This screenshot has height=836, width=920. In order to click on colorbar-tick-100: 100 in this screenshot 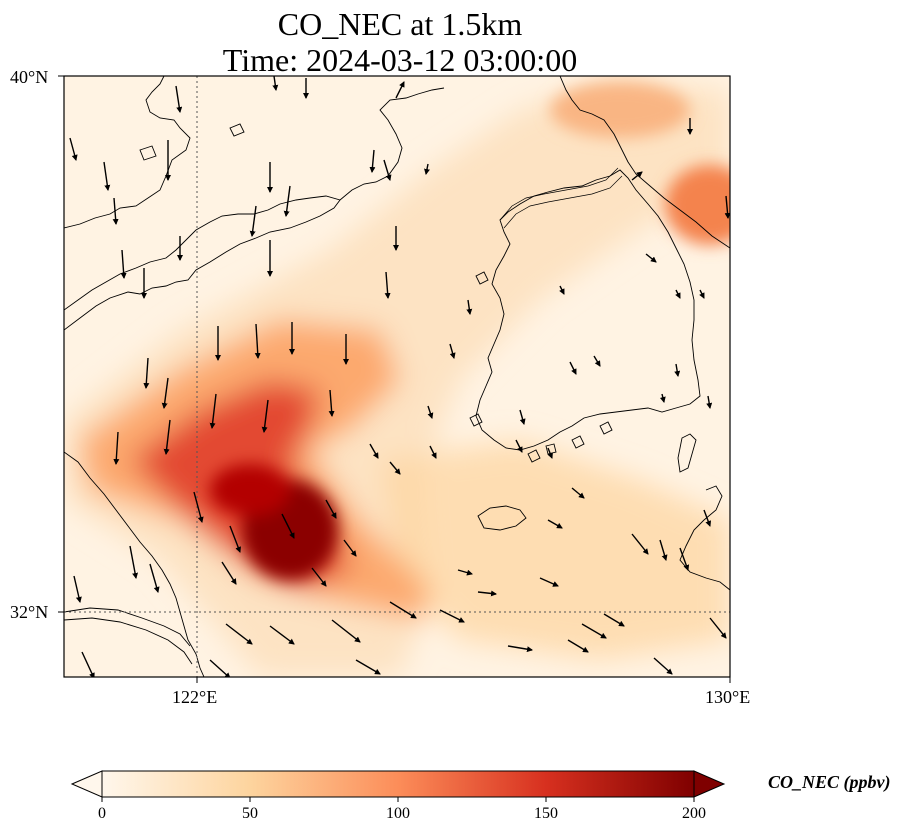, I will do `click(398, 813)`.